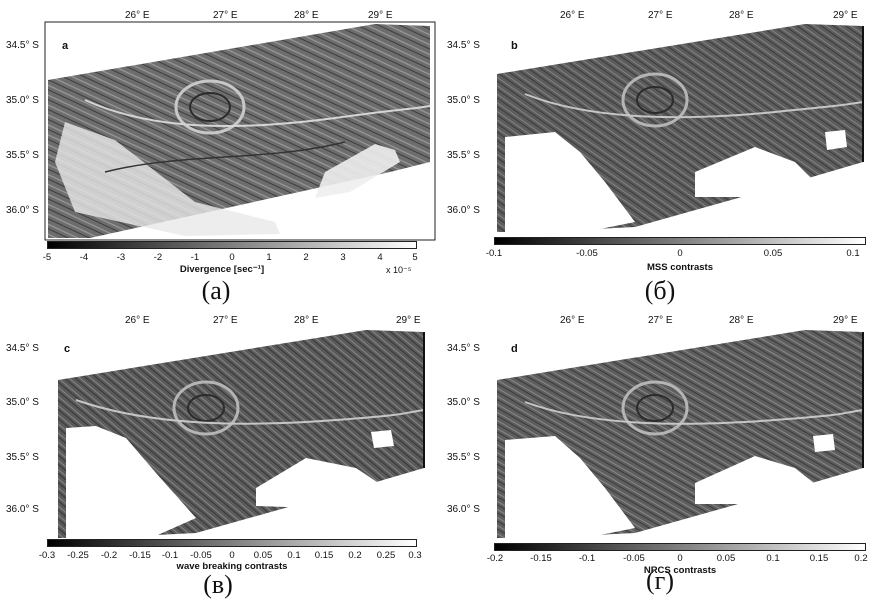 This screenshot has height=602, width=874. I want to click on colorbar-tick: 5, so click(415, 257).